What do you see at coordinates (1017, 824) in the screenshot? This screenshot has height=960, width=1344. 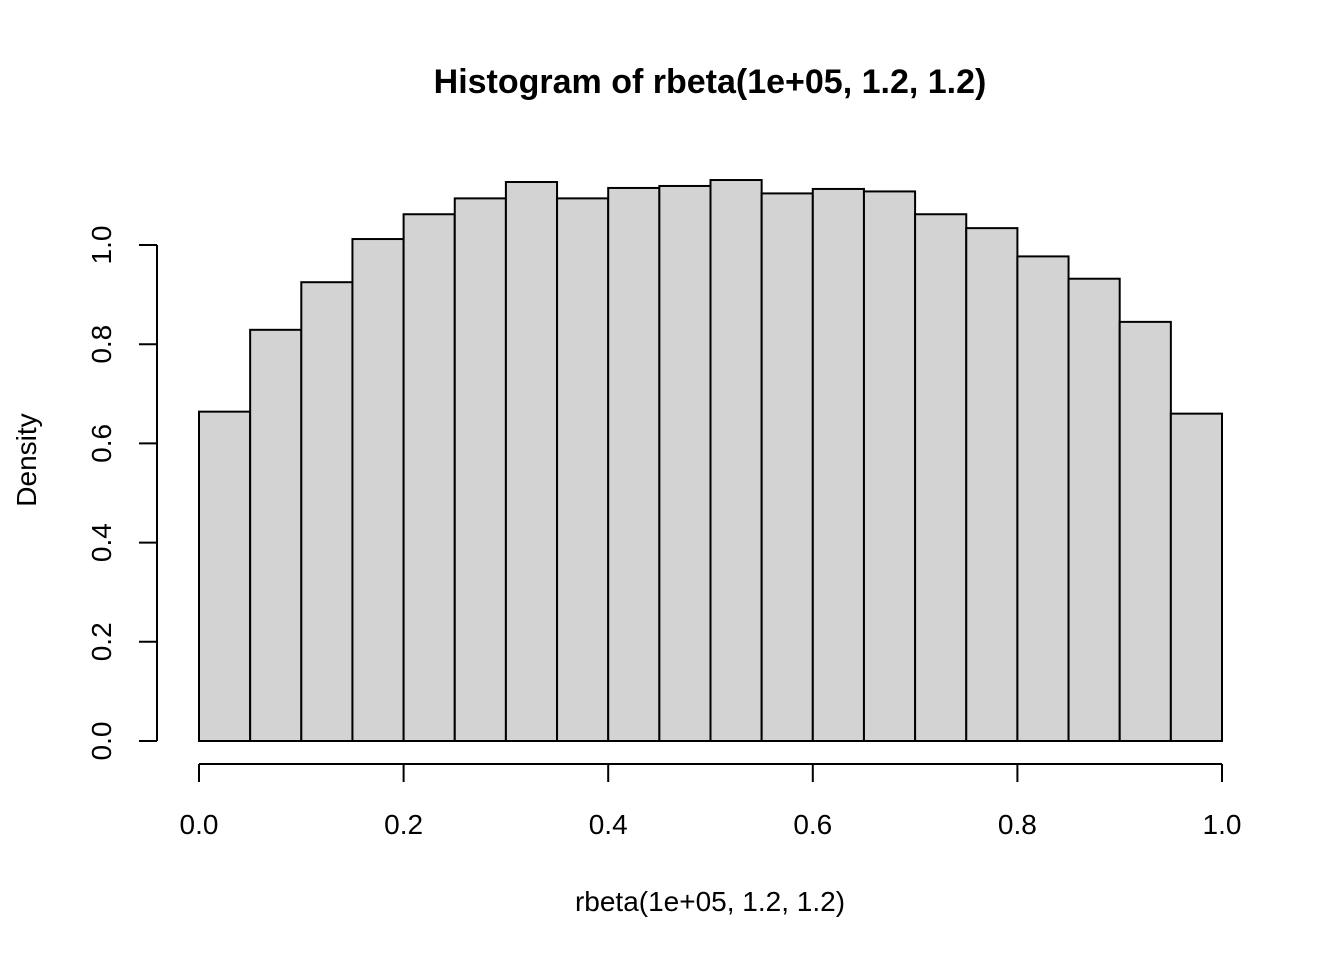 I see `x-tick-label: 0.8` at bounding box center [1017, 824].